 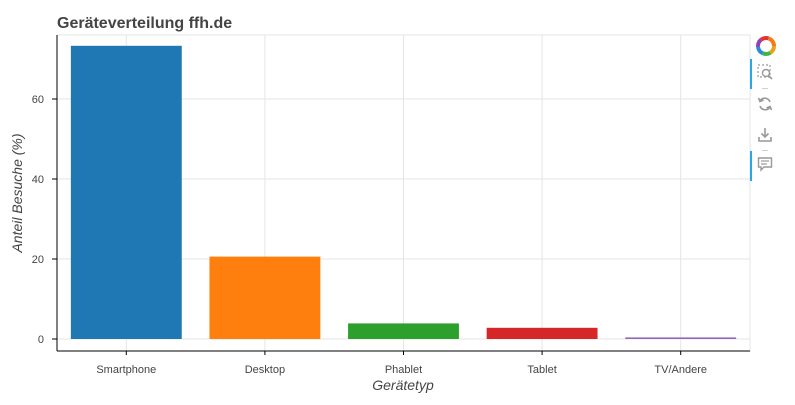 What do you see at coordinates (680, 370) in the screenshot?
I see `x-tick-label: TV/Andere` at bounding box center [680, 370].